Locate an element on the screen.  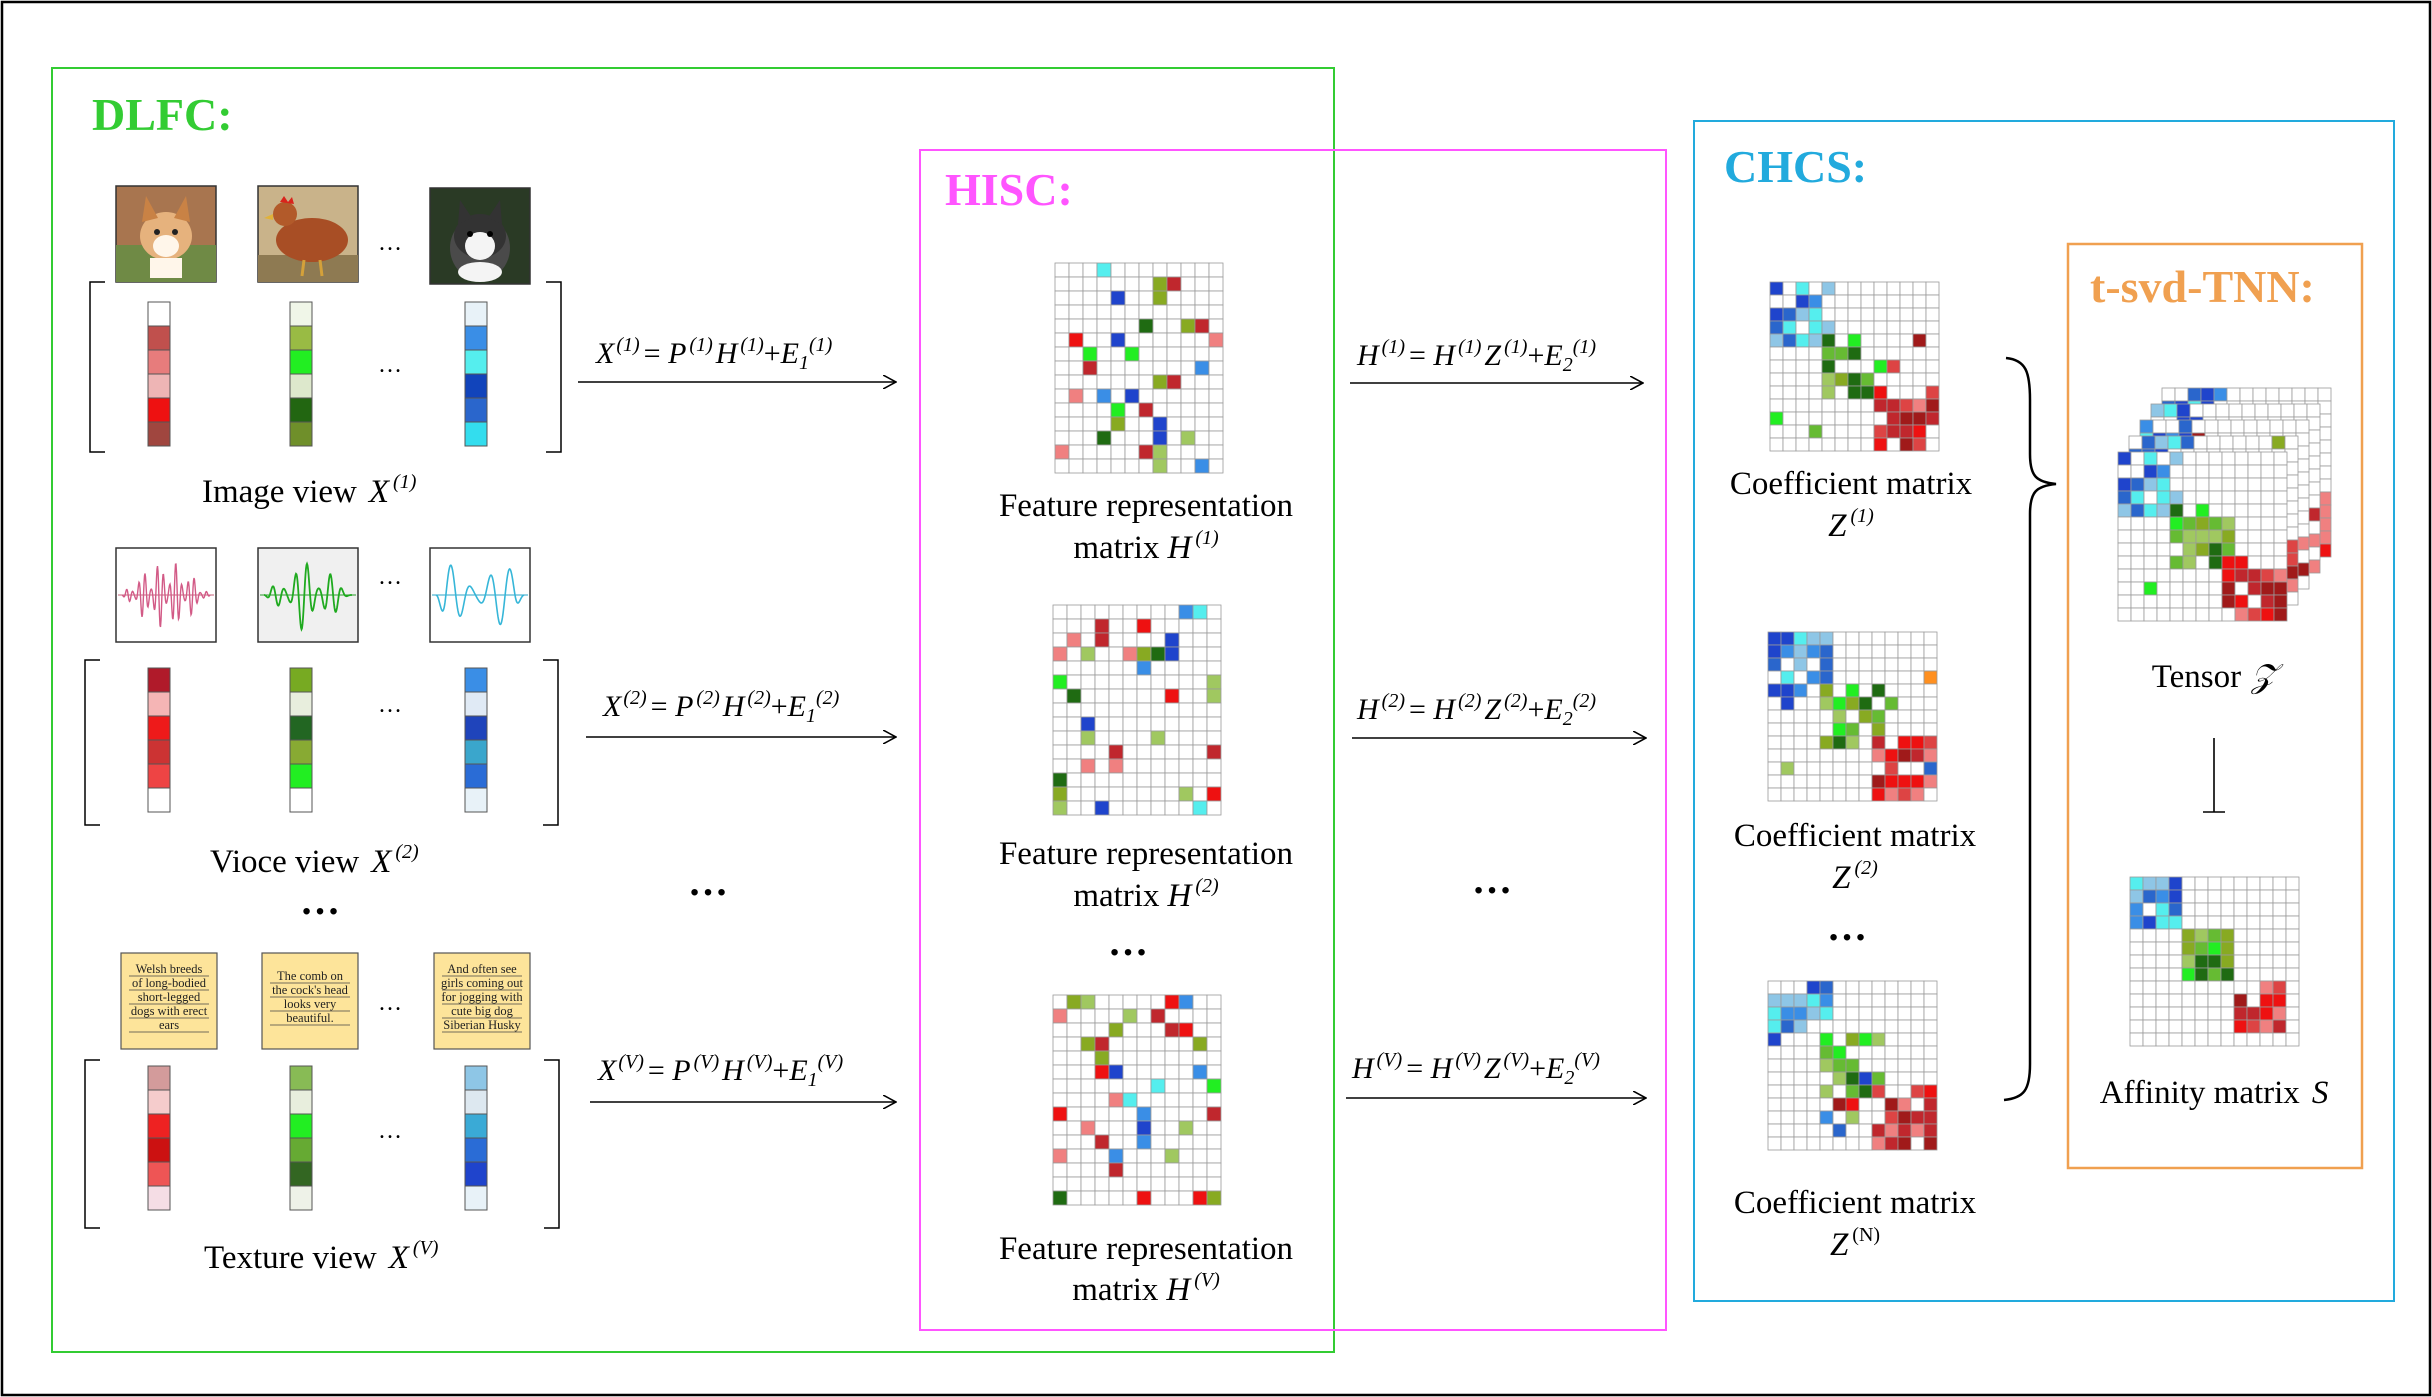
text-note-line: for jogging with is located at coordinates (482, 997).